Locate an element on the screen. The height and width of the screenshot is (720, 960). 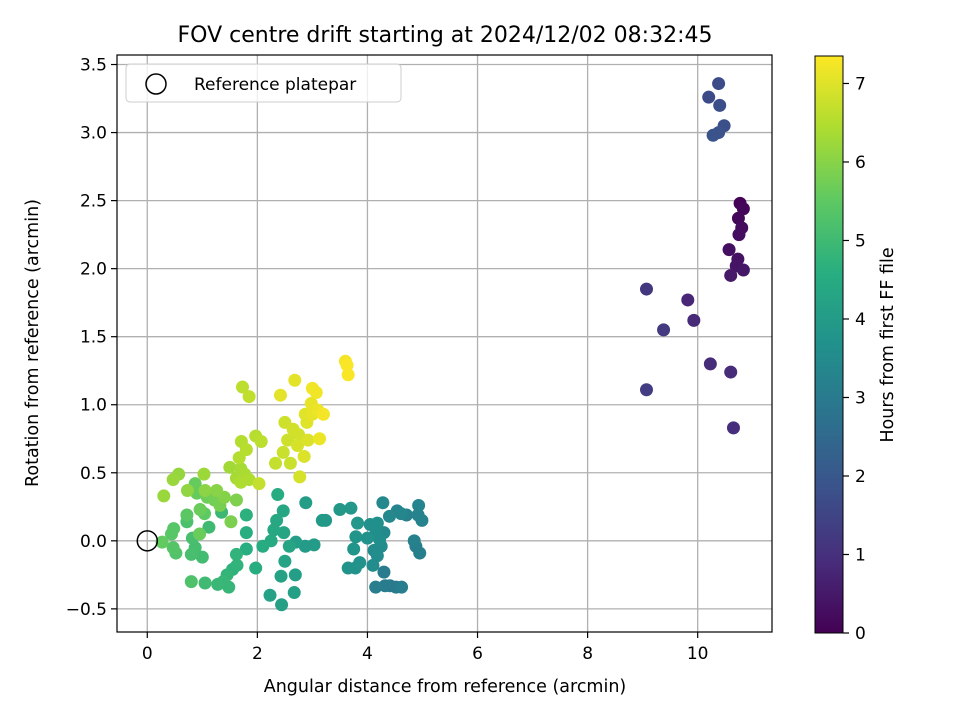
colorbar-tick-label: 1 is located at coordinates (860, 555).